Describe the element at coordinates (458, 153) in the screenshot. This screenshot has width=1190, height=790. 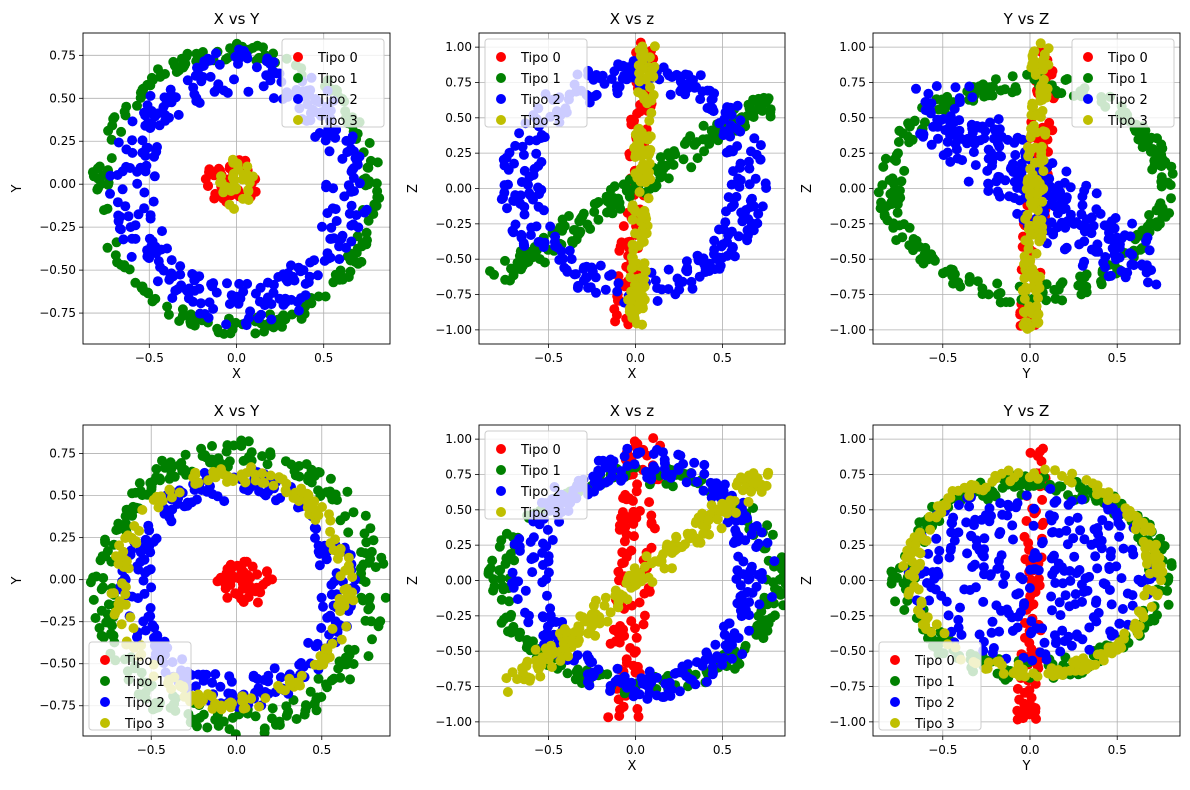
I see `y-tick-label: 0.25` at that location.